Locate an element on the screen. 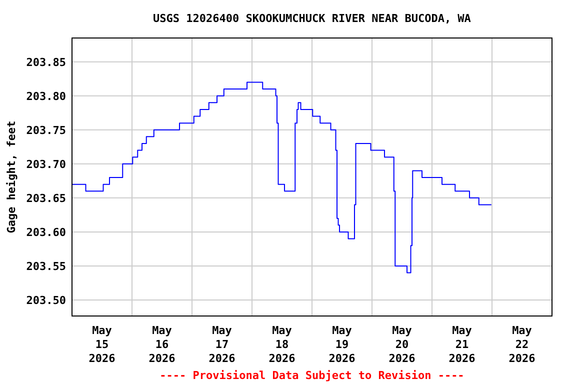 Image resolution: width=576 pixels, height=384 pixels. x-tick-label: May 15 2026 is located at coordinates (102, 344).